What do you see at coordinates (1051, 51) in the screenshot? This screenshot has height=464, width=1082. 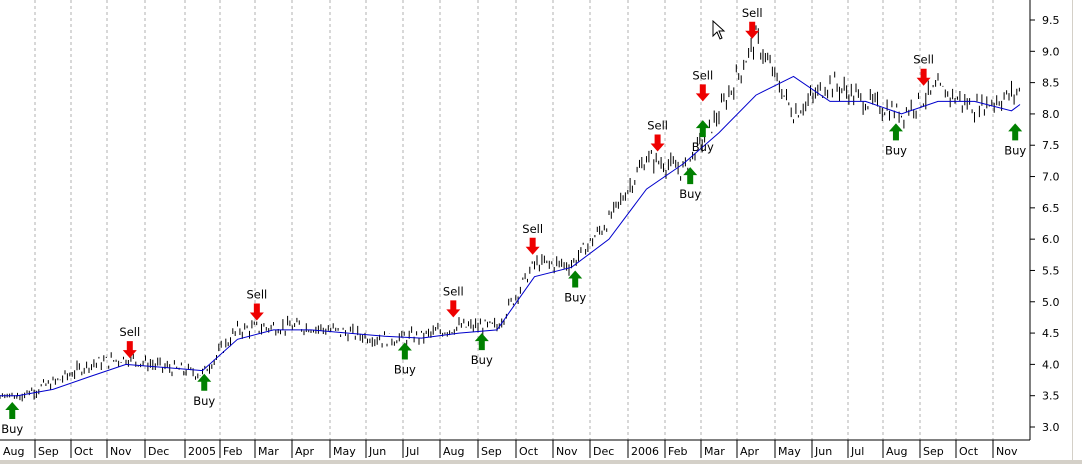 I see `y-tick-label: 9.0` at bounding box center [1051, 51].